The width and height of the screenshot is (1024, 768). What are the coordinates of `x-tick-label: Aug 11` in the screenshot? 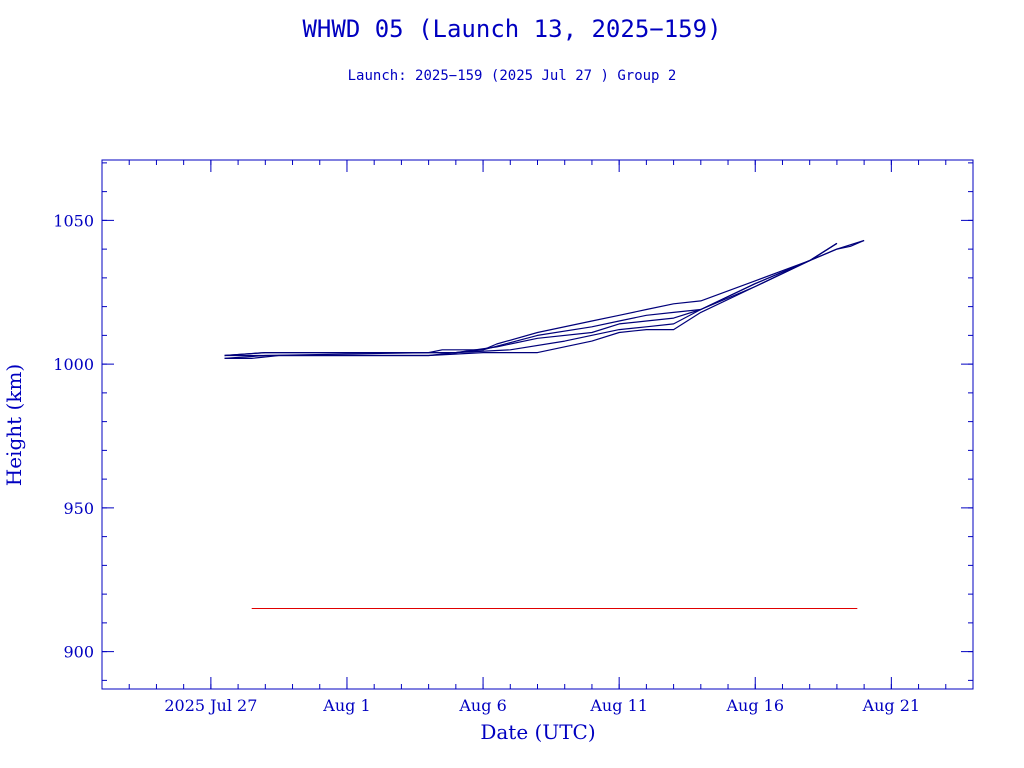 It's located at (618, 705).